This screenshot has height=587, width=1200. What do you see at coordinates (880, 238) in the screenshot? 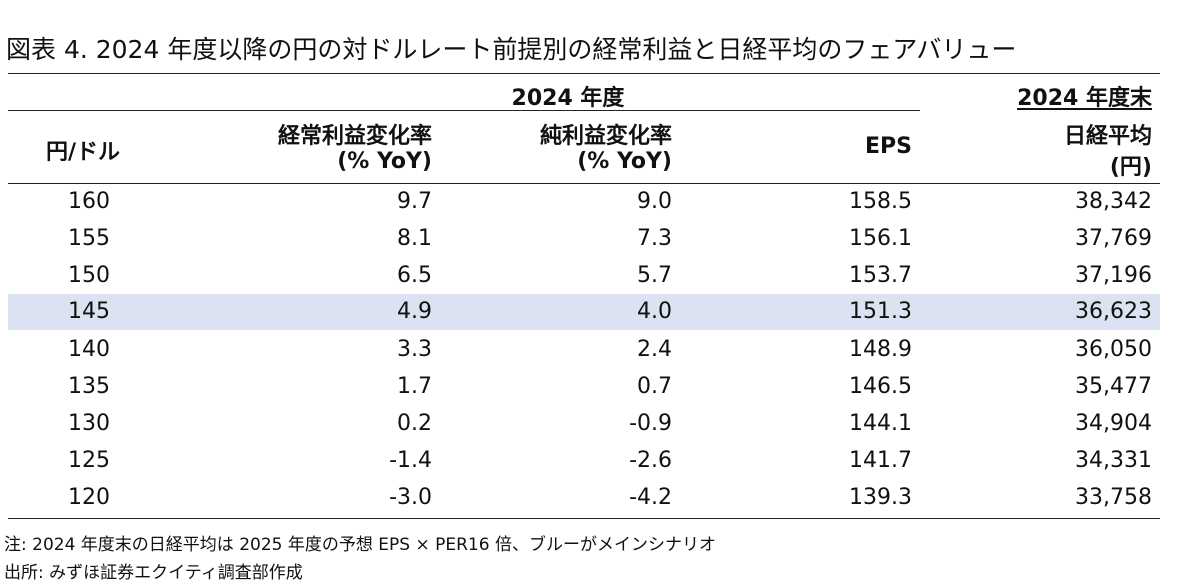
I see `cell-eps: 156.1` at bounding box center [880, 238].